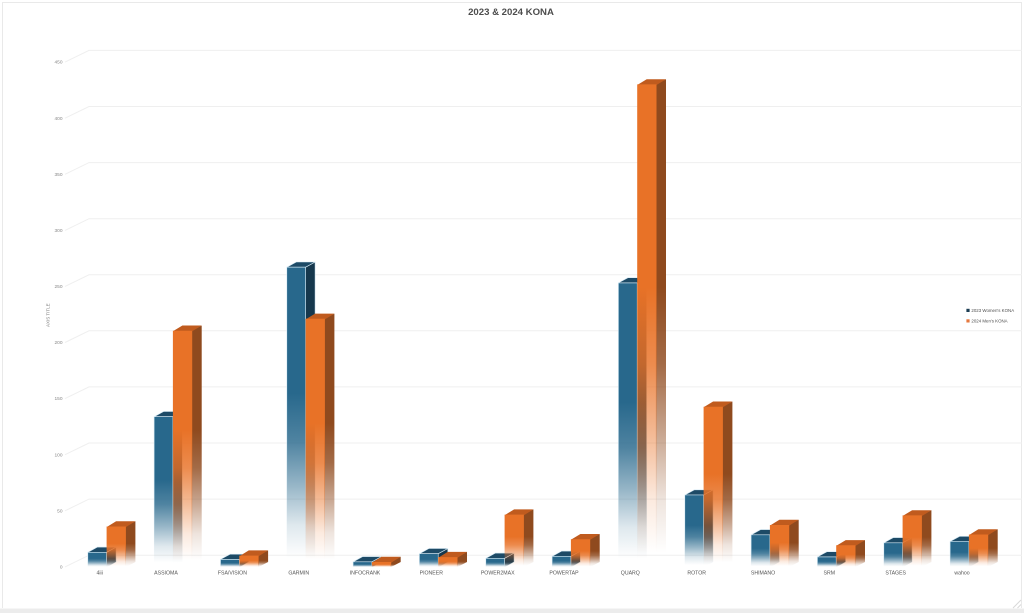  What do you see at coordinates (432, 574) in the screenshot?
I see `svg-text: PIONEER` at bounding box center [432, 574].